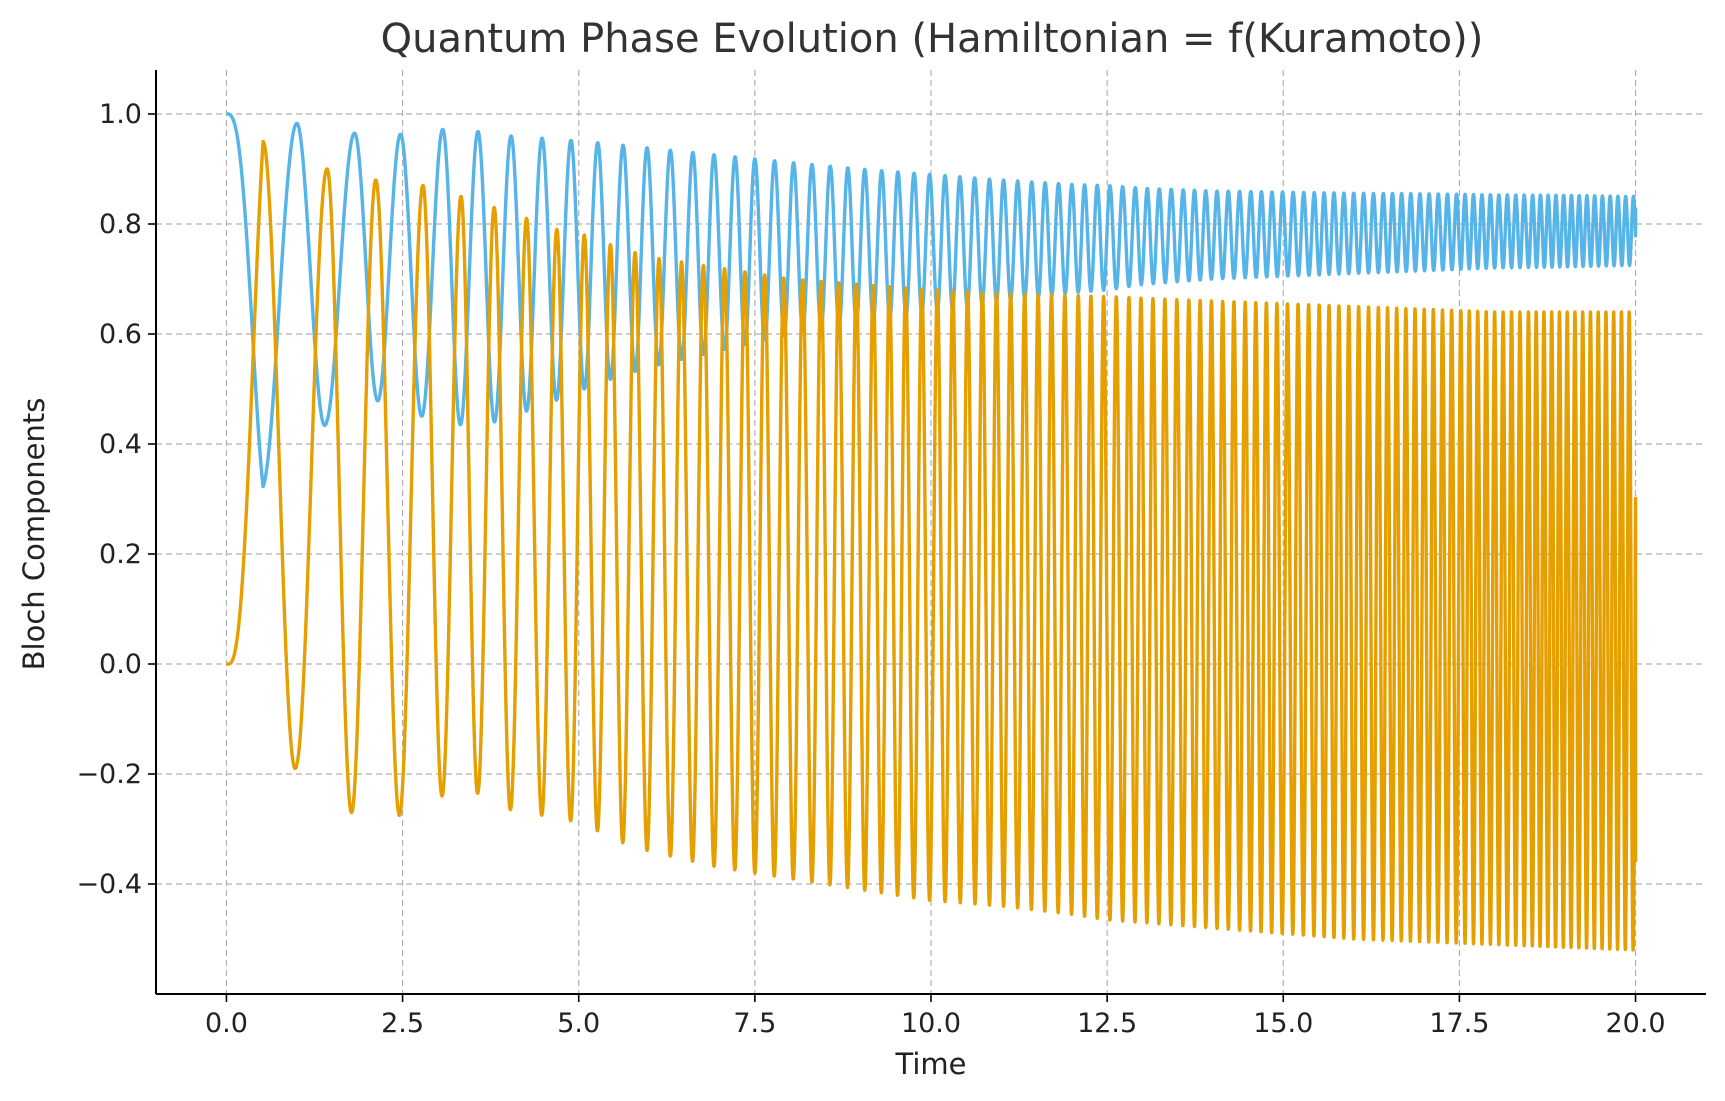 The image size is (1725, 1101). I want to click on y-tick-label: 0.2, so click(120, 554).